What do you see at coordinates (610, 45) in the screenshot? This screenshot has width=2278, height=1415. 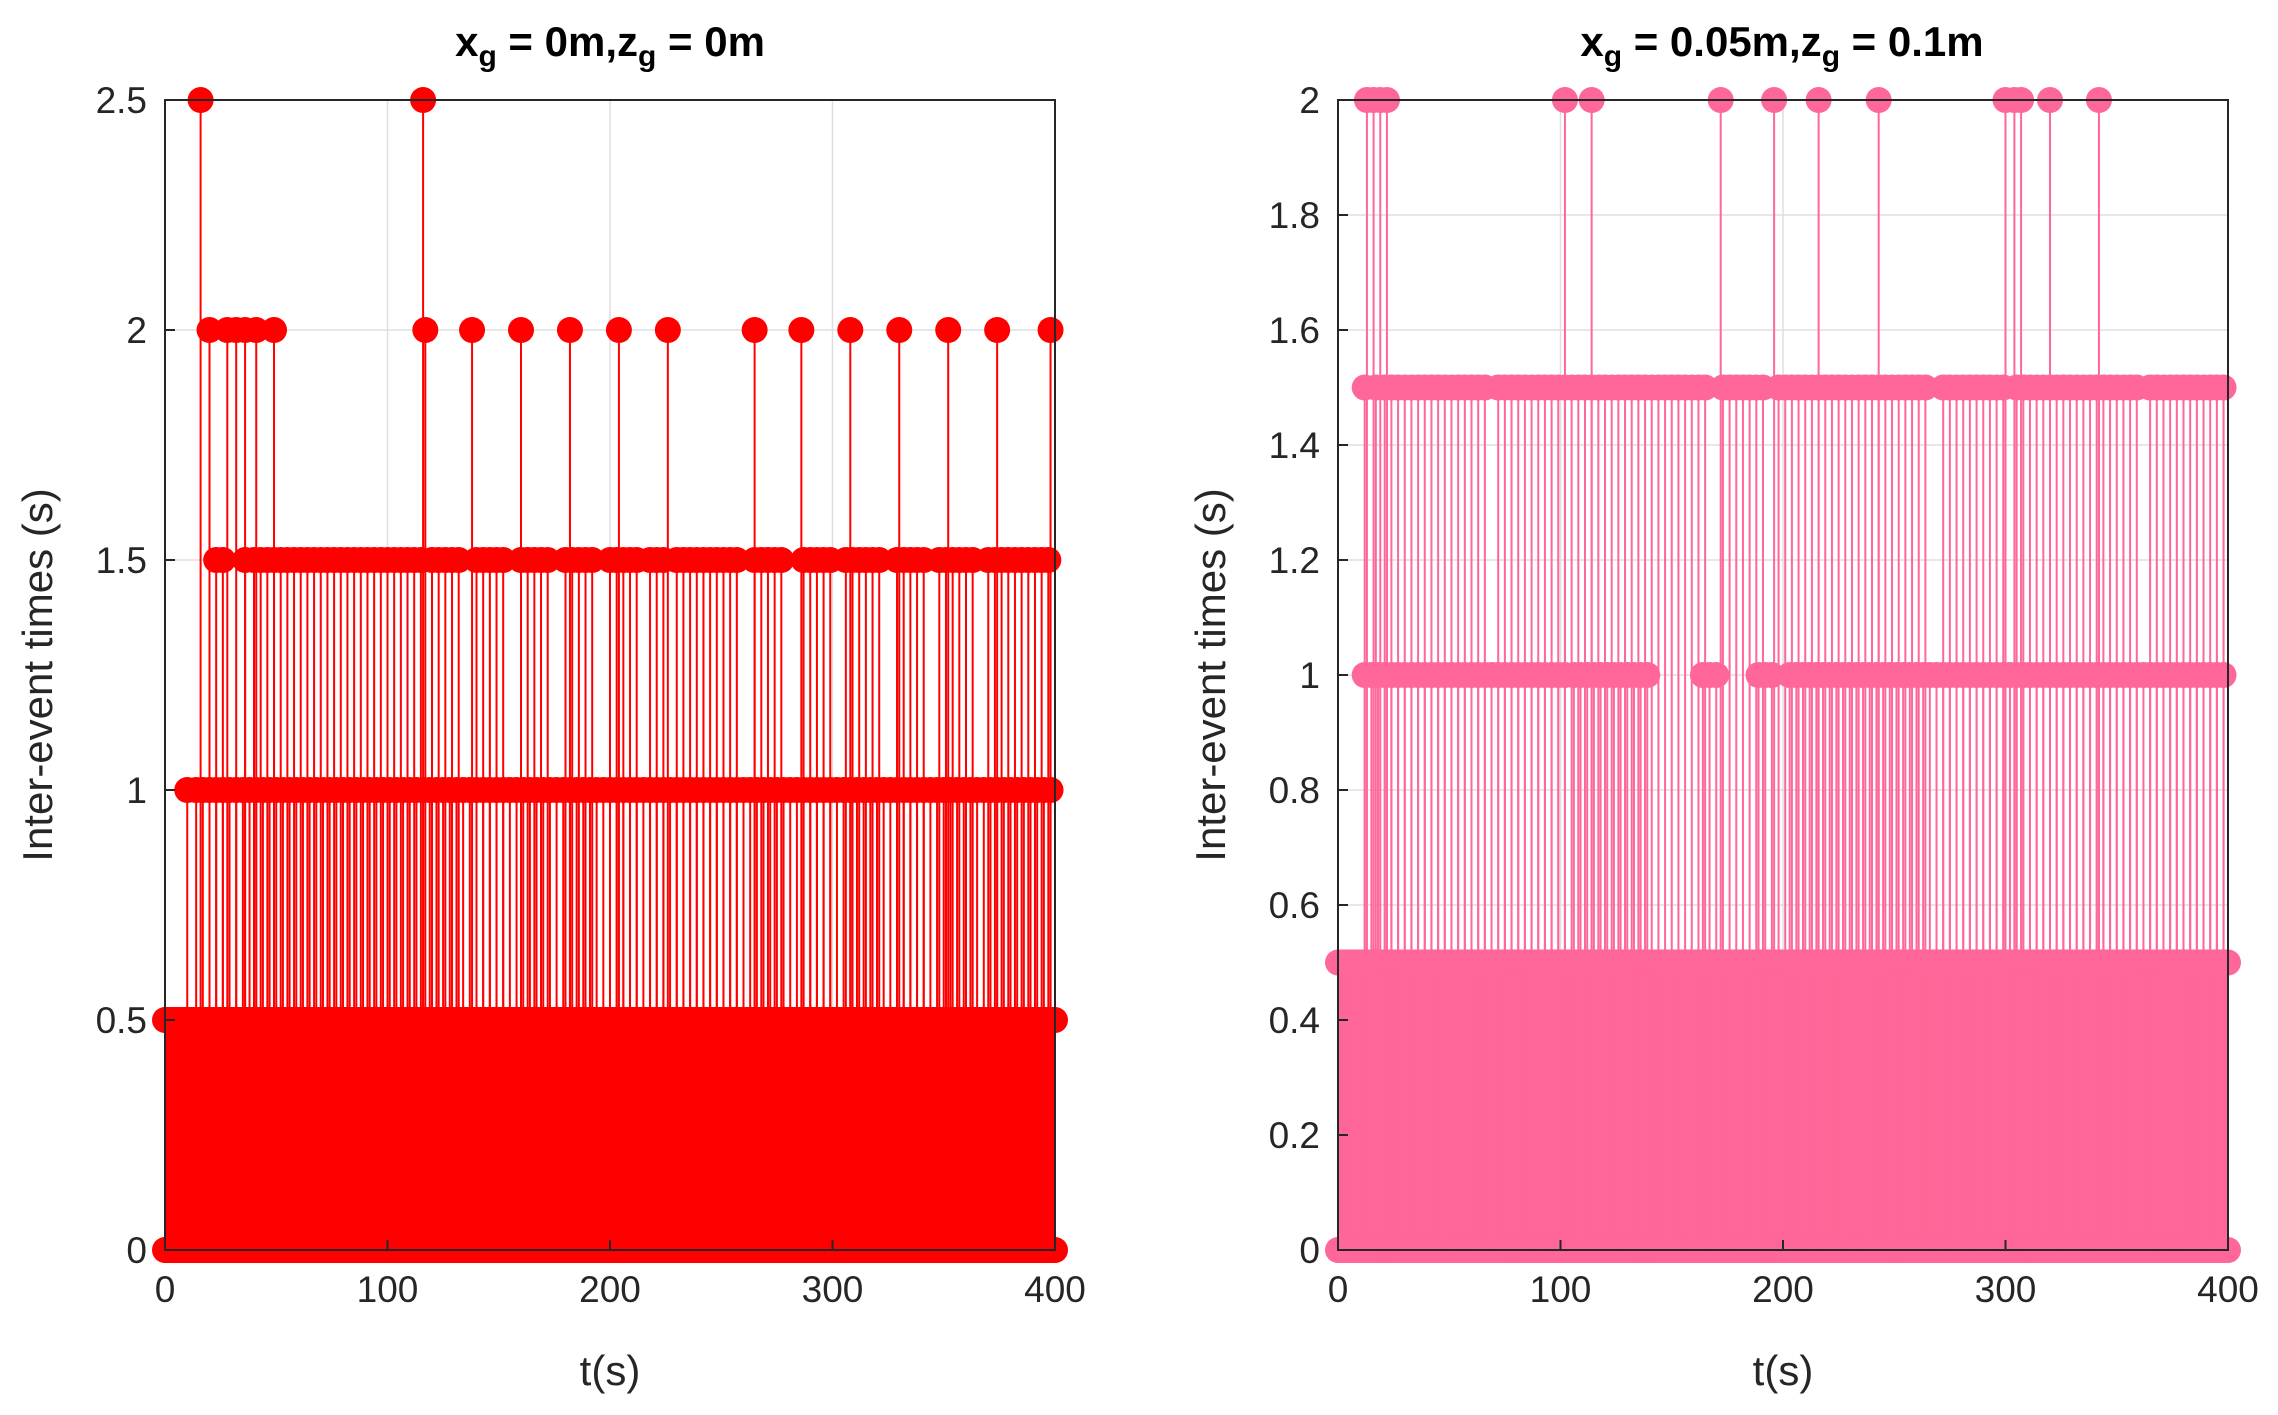 I see `chart-title-left: xg = 0m,zg = 0m` at bounding box center [610, 45].